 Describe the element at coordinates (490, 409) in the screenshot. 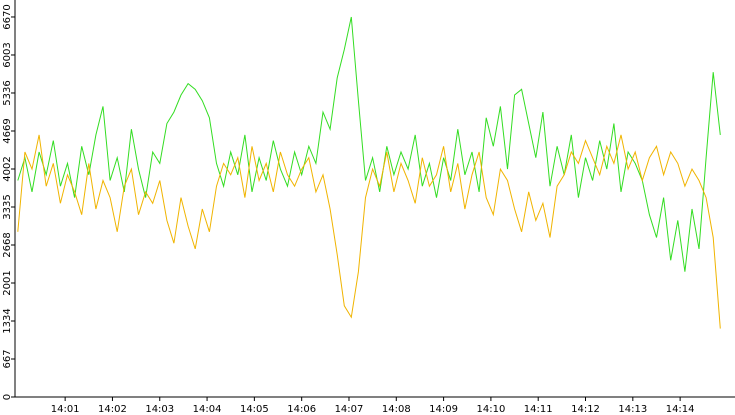

I see `x-tick-label: 14:10` at that location.